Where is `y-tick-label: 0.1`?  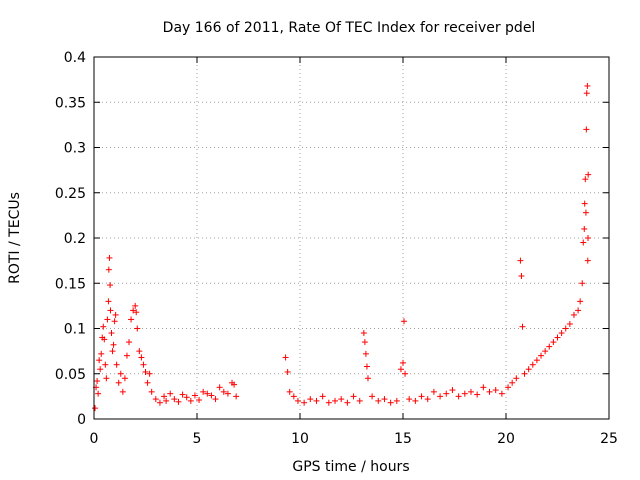 y-tick-label: 0.1 is located at coordinates (75, 330).